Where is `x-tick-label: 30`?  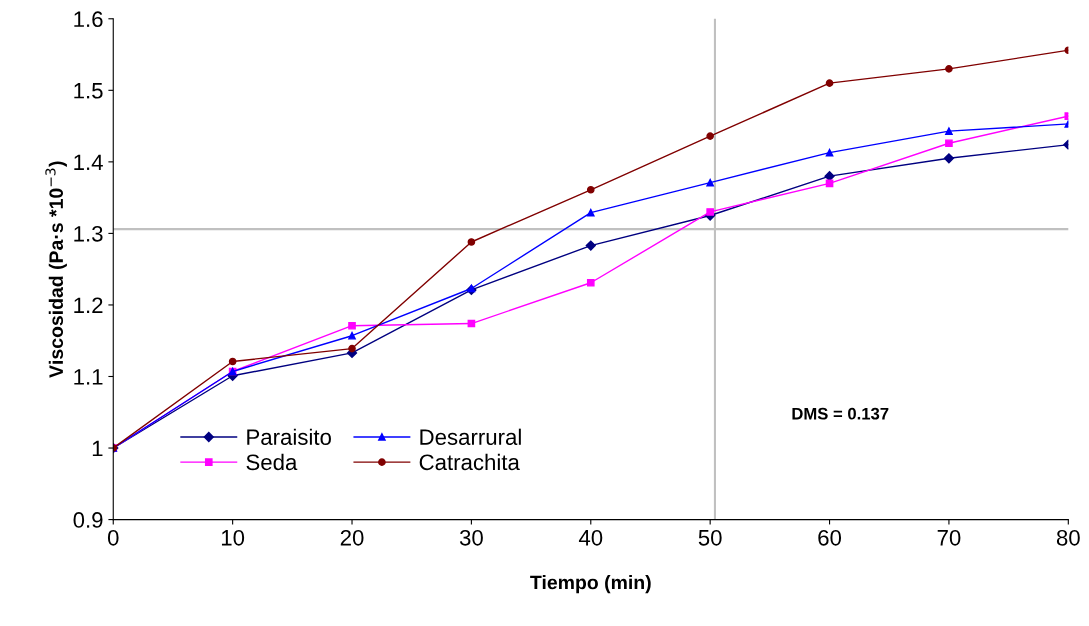 x-tick-label: 30 is located at coordinates (471, 537).